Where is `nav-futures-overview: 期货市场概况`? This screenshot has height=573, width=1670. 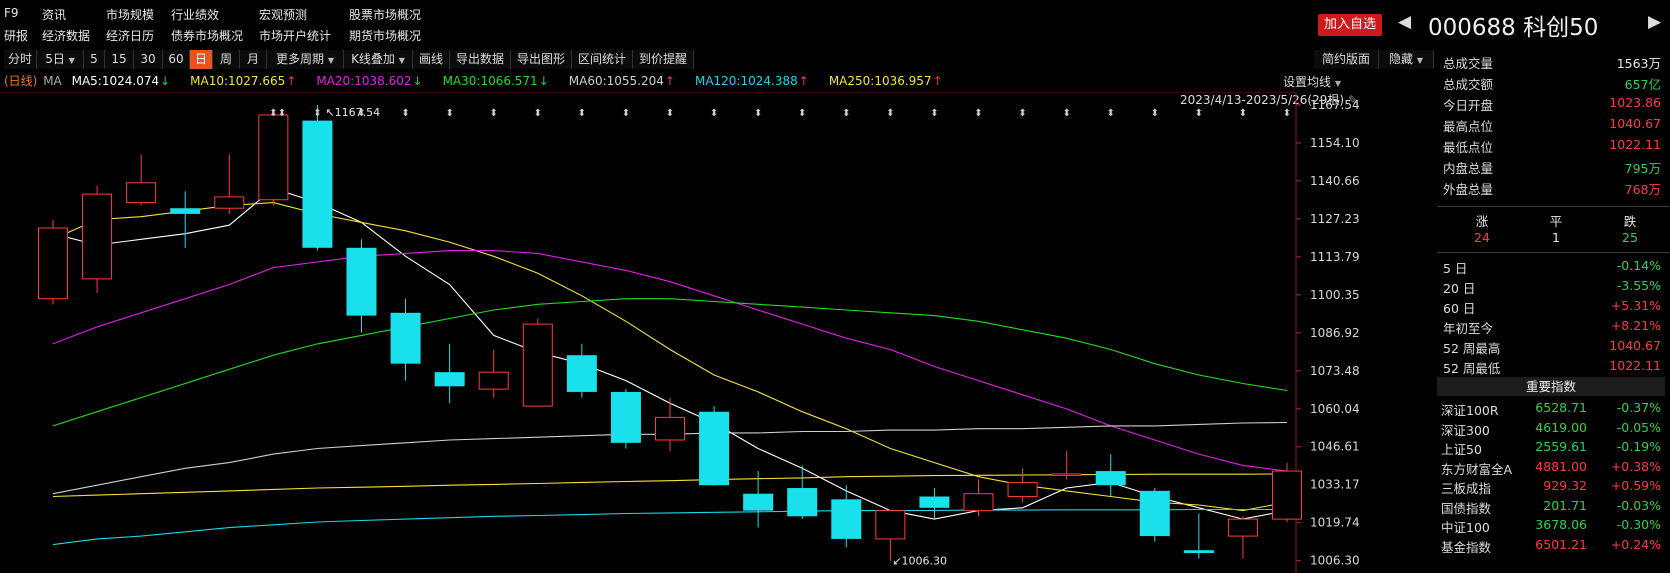
nav-futures-overview: 期货市场概况 is located at coordinates (385, 36).